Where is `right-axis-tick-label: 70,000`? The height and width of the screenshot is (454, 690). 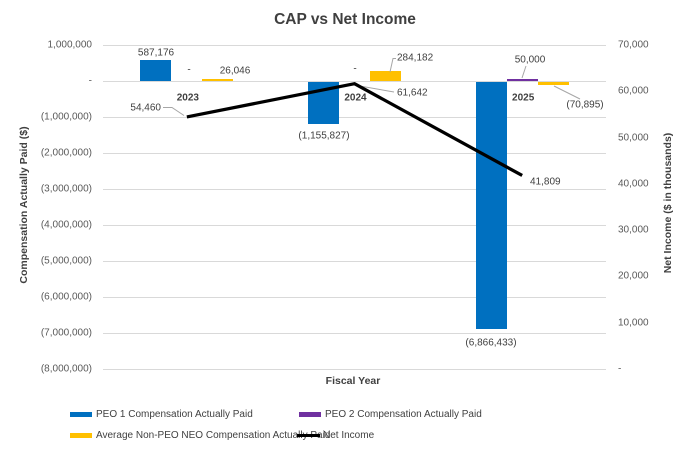
right-axis-tick-label: 70,000 is located at coordinates (633, 45).